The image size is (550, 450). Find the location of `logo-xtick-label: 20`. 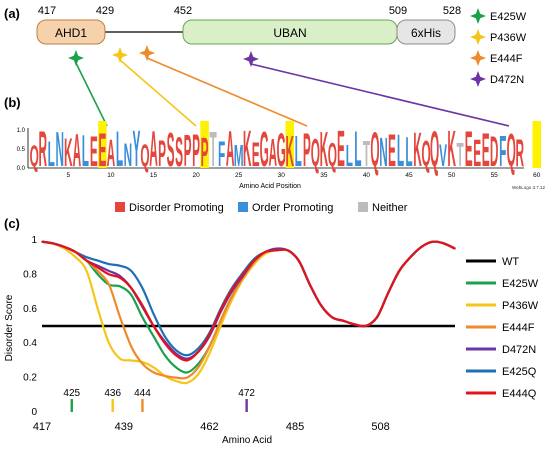

logo-xtick-label: 20 is located at coordinates (196, 175).